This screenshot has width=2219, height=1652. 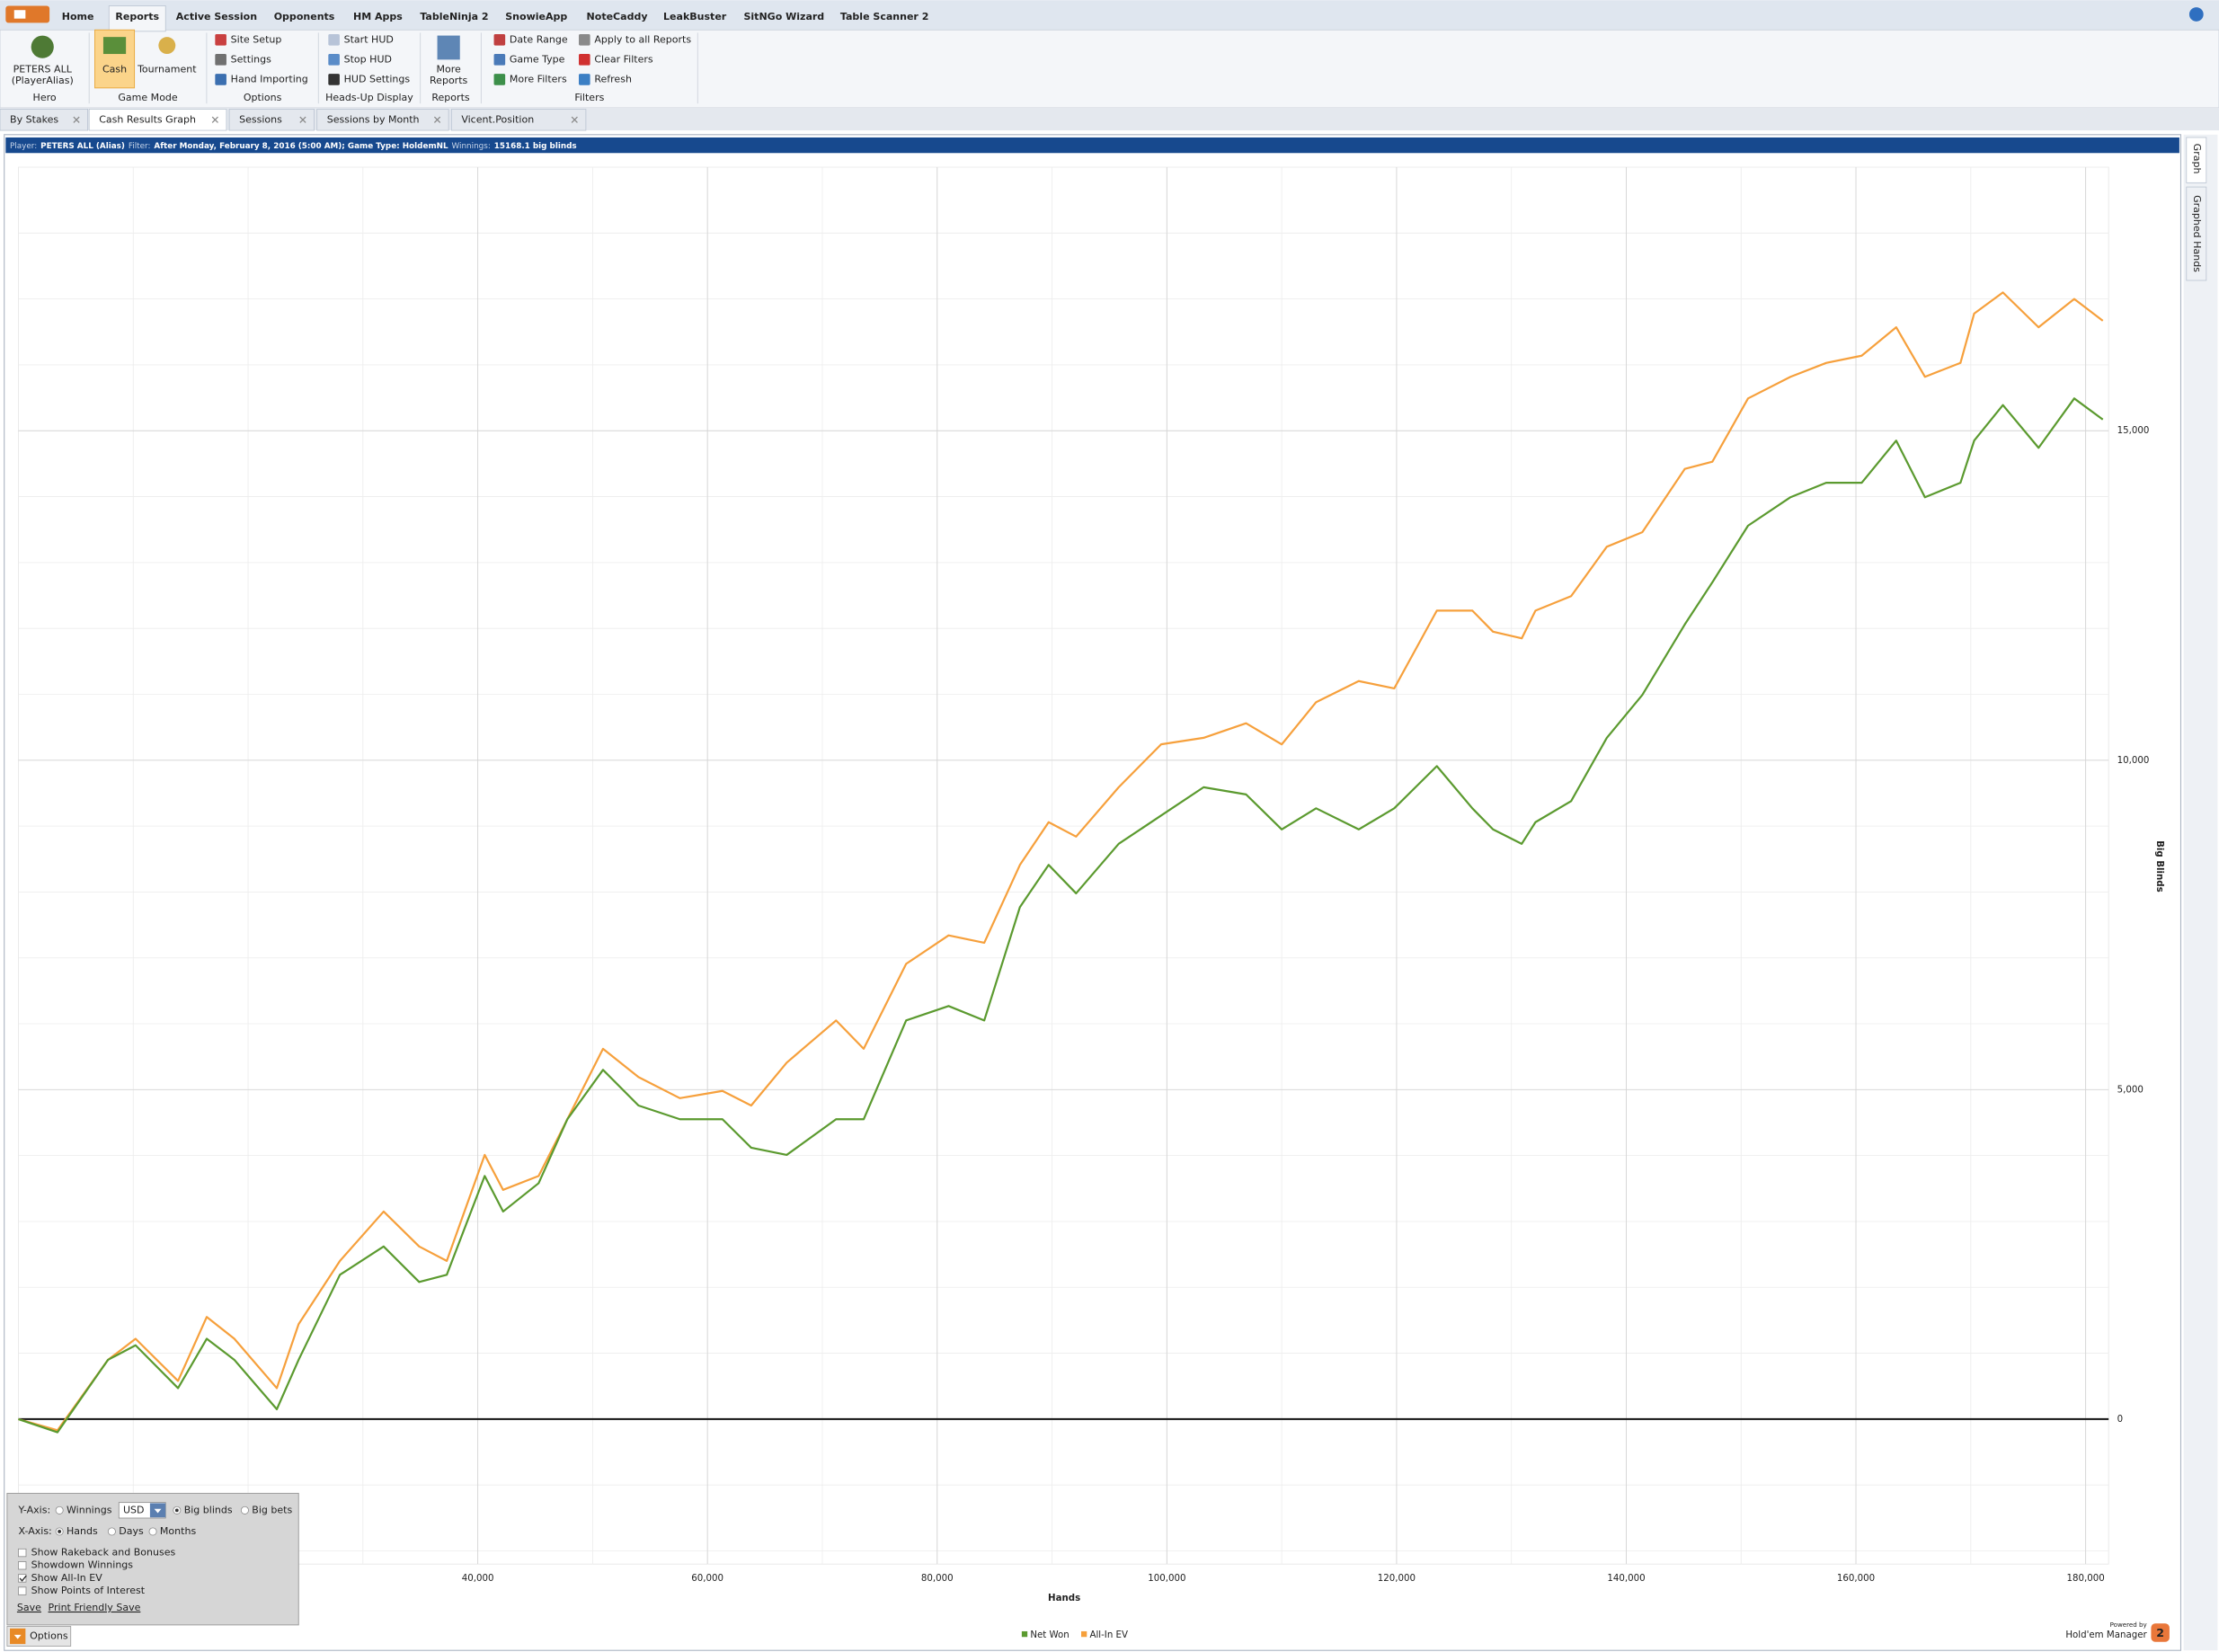 I want to click on ribbon-tab: Table Scanner 2, so click(x=884, y=16).